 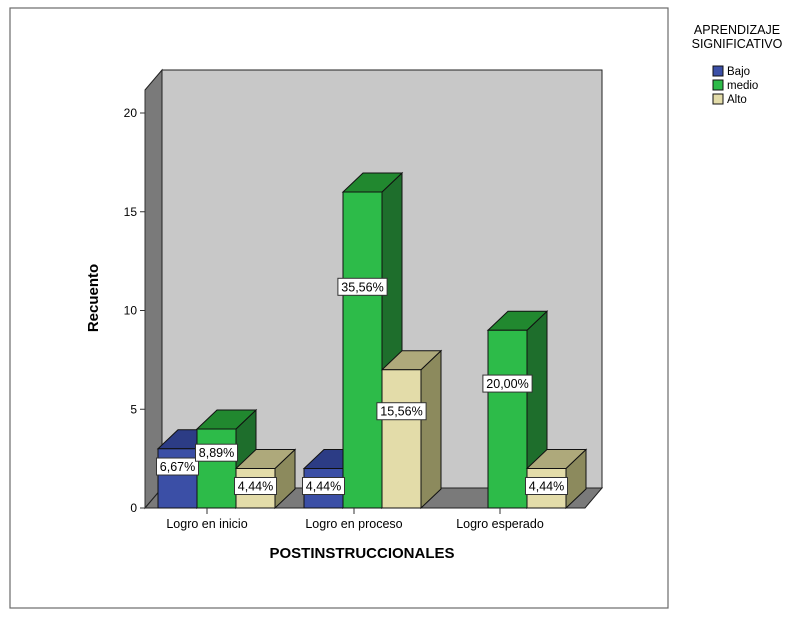 What do you see at coordinates (131, 113) in the screenshot?
I see `y-tick-label: 20` at bounding box center [131, 113].